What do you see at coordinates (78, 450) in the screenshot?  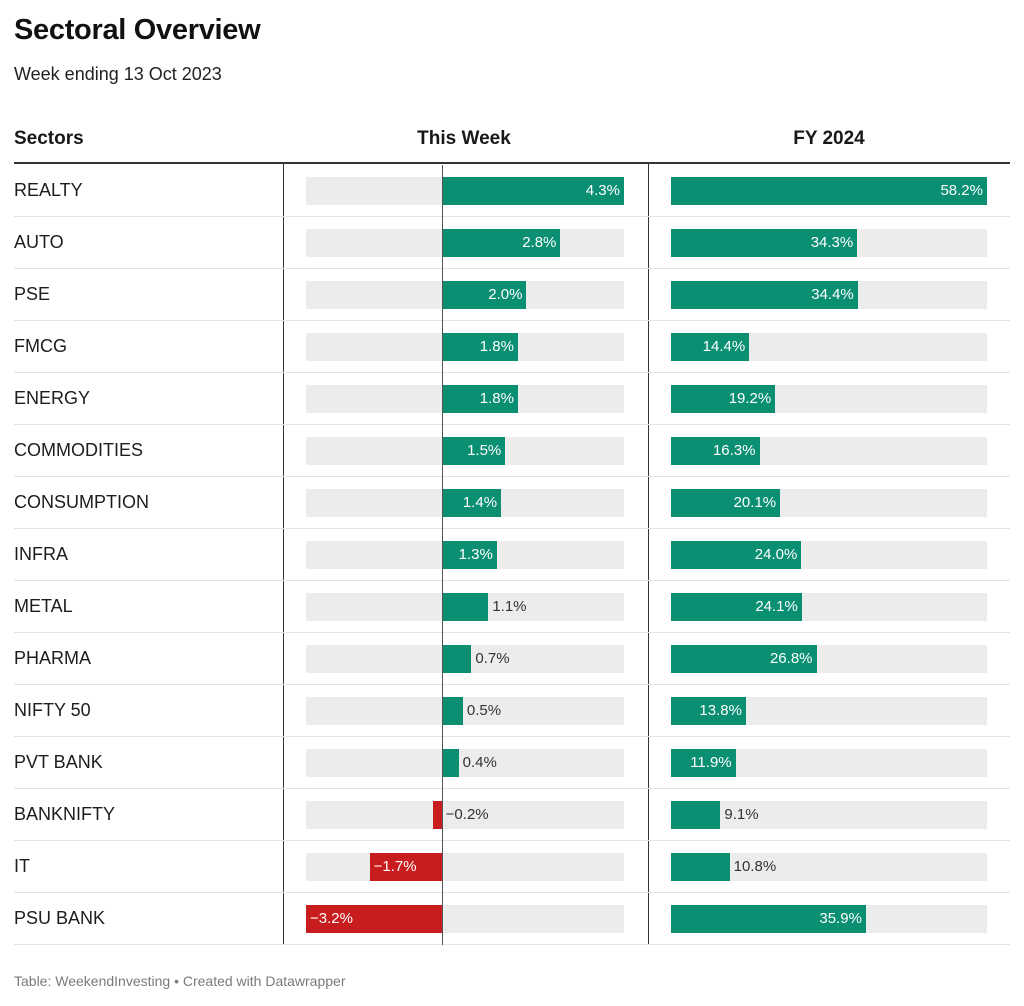 I see `sector-name: COMMODITIES` at bounding box center [78, 450].